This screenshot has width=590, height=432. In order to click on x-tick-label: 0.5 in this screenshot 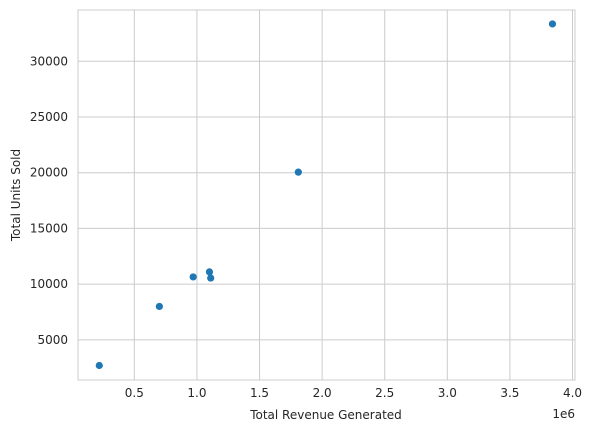, I will do `click(134, 393)`.